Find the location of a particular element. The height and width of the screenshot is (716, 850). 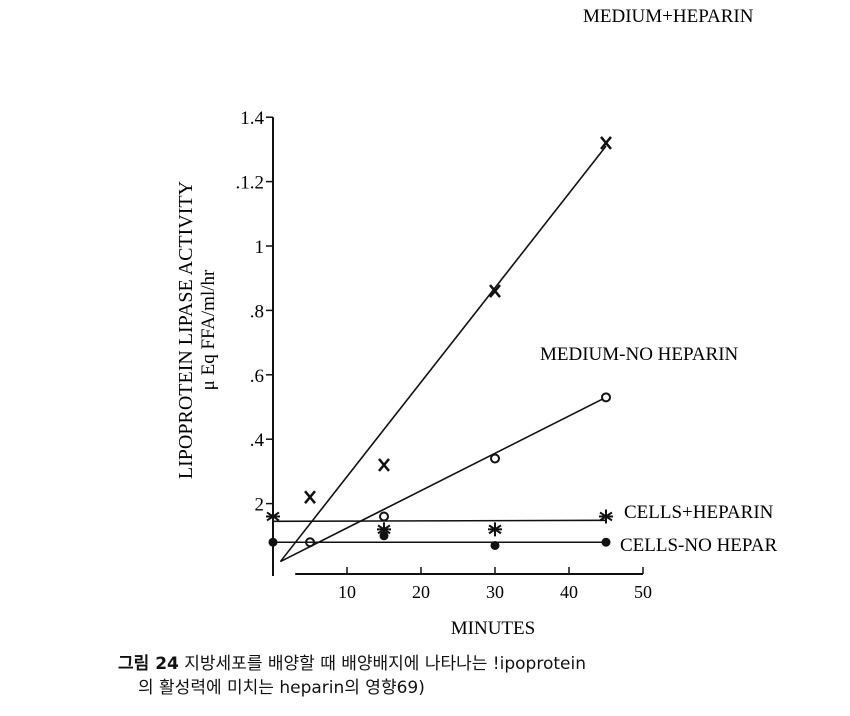

series-label: CELLS-NO HEPAR is located at coordinates (698, 545).